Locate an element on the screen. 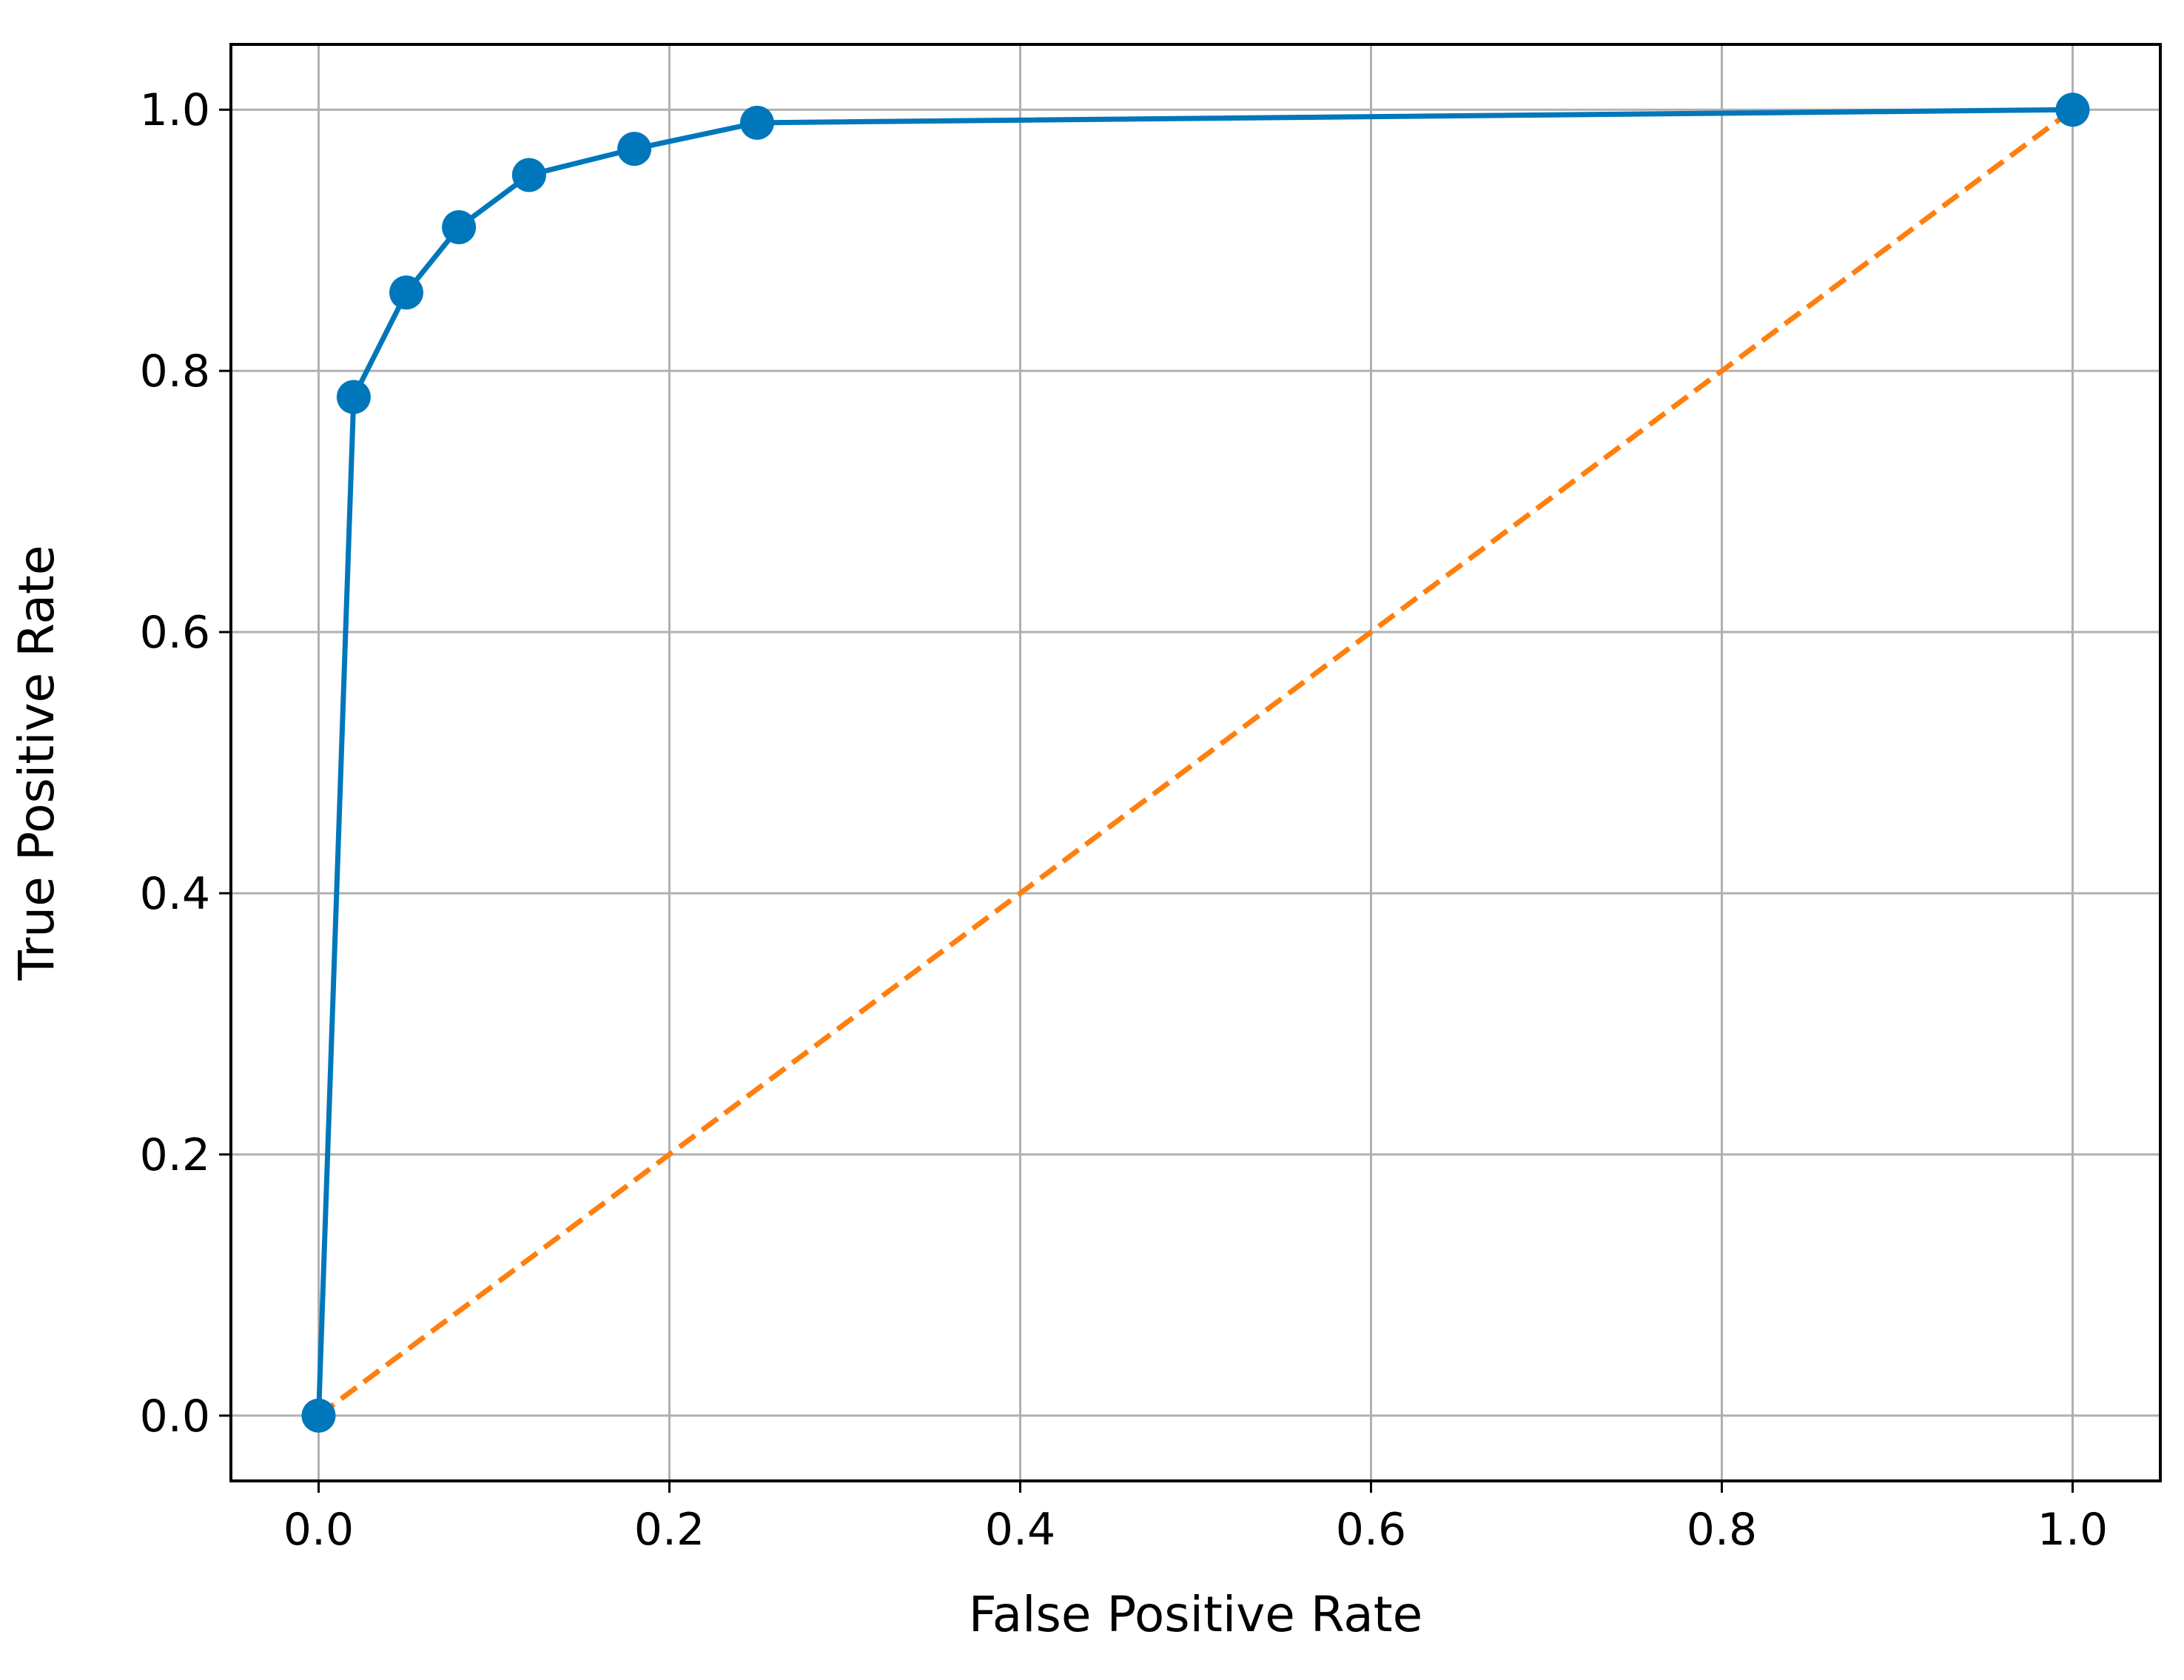 This screenshot has height=1680, width=2184. y-tick-label: 0.4 is located at coordinates (175, 894).